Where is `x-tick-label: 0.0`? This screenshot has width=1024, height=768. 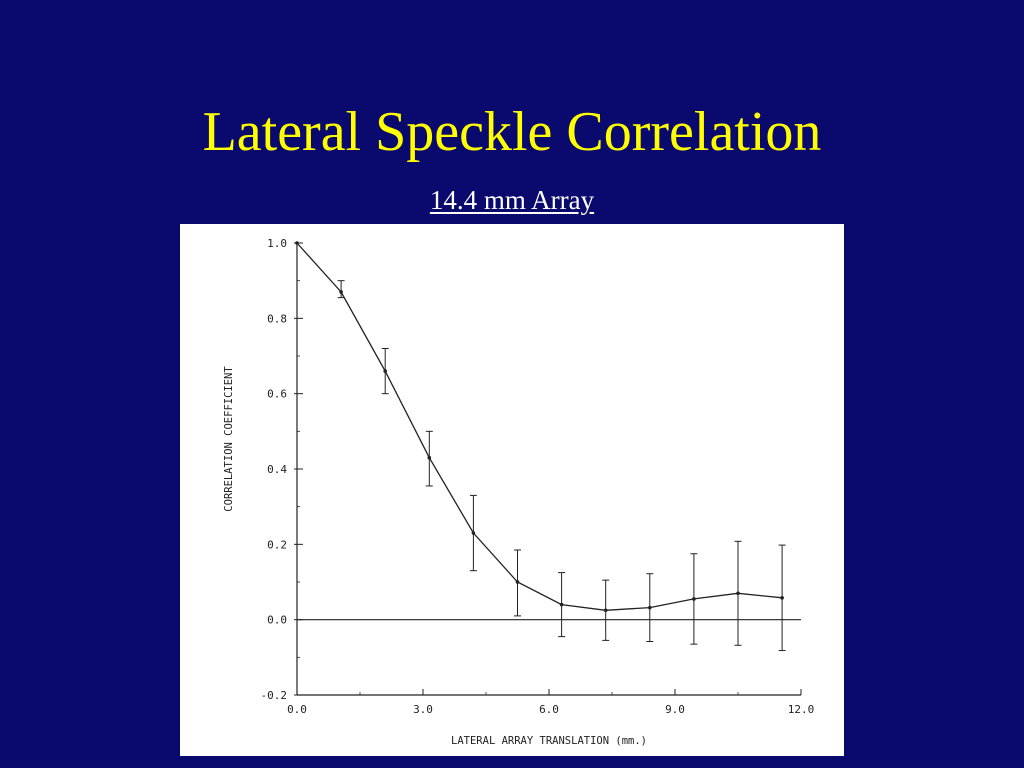 x-tick-label: 0.0 is located at coordinates (297, 709).